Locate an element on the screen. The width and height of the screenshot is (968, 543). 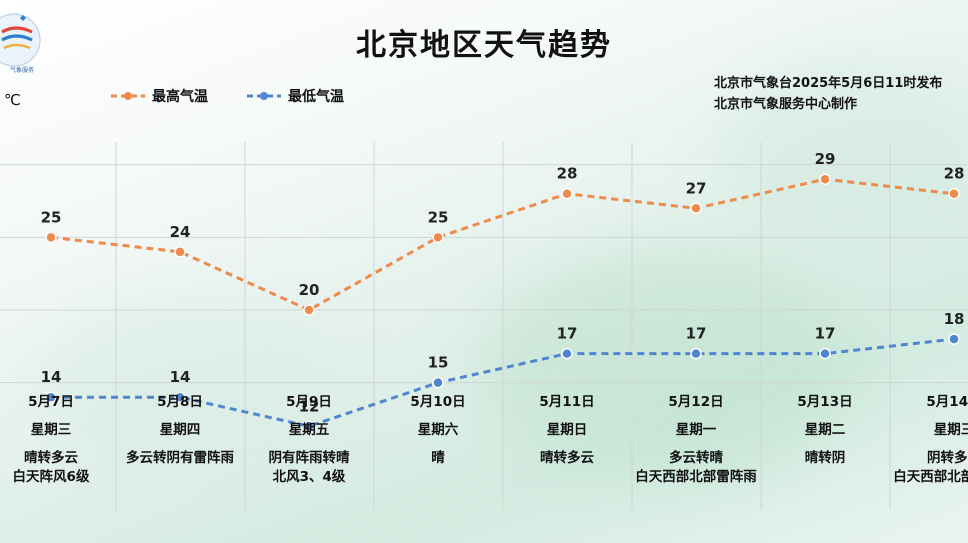
legend-low: 最低气温 is located at coordinates (295, 96).